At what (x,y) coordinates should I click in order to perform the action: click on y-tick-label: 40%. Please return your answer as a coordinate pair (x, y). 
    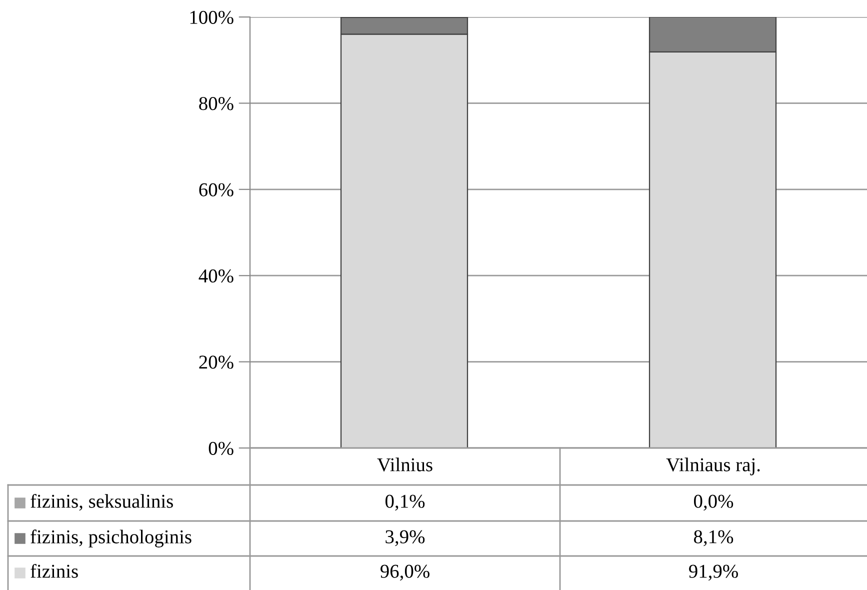
    Looking at the image, I should click on (216, 276).